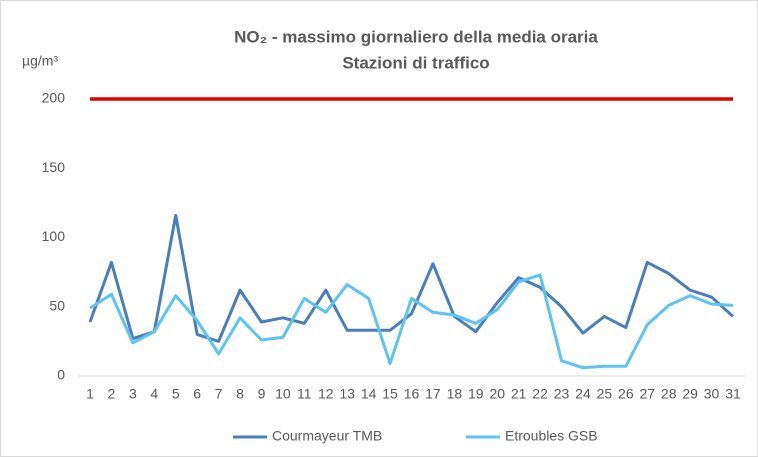 This screenshot has height=457, width=758. What do you see at coordinates (540, 394) in the screenshot?
I see `x-tick-label: 22` at bounding box center [540, 394].